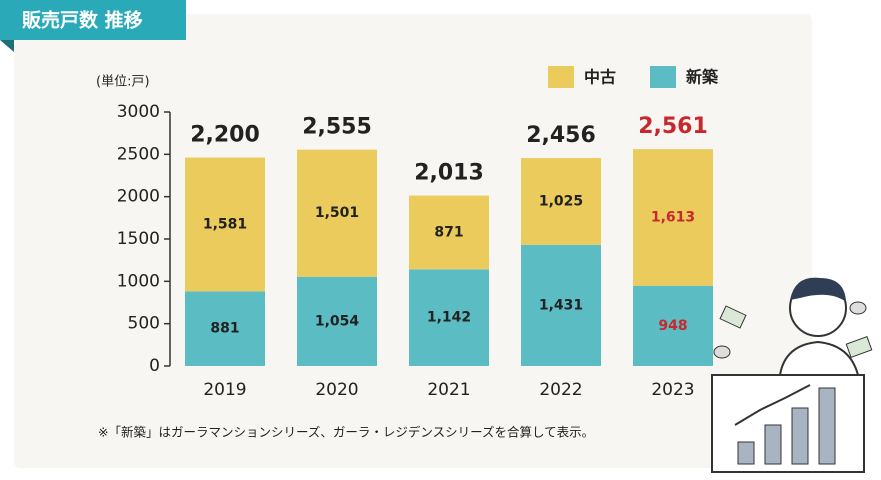 This screenshot has height=480, width=881. I want to click on y-tick-label: 2000, so click(138, 197).